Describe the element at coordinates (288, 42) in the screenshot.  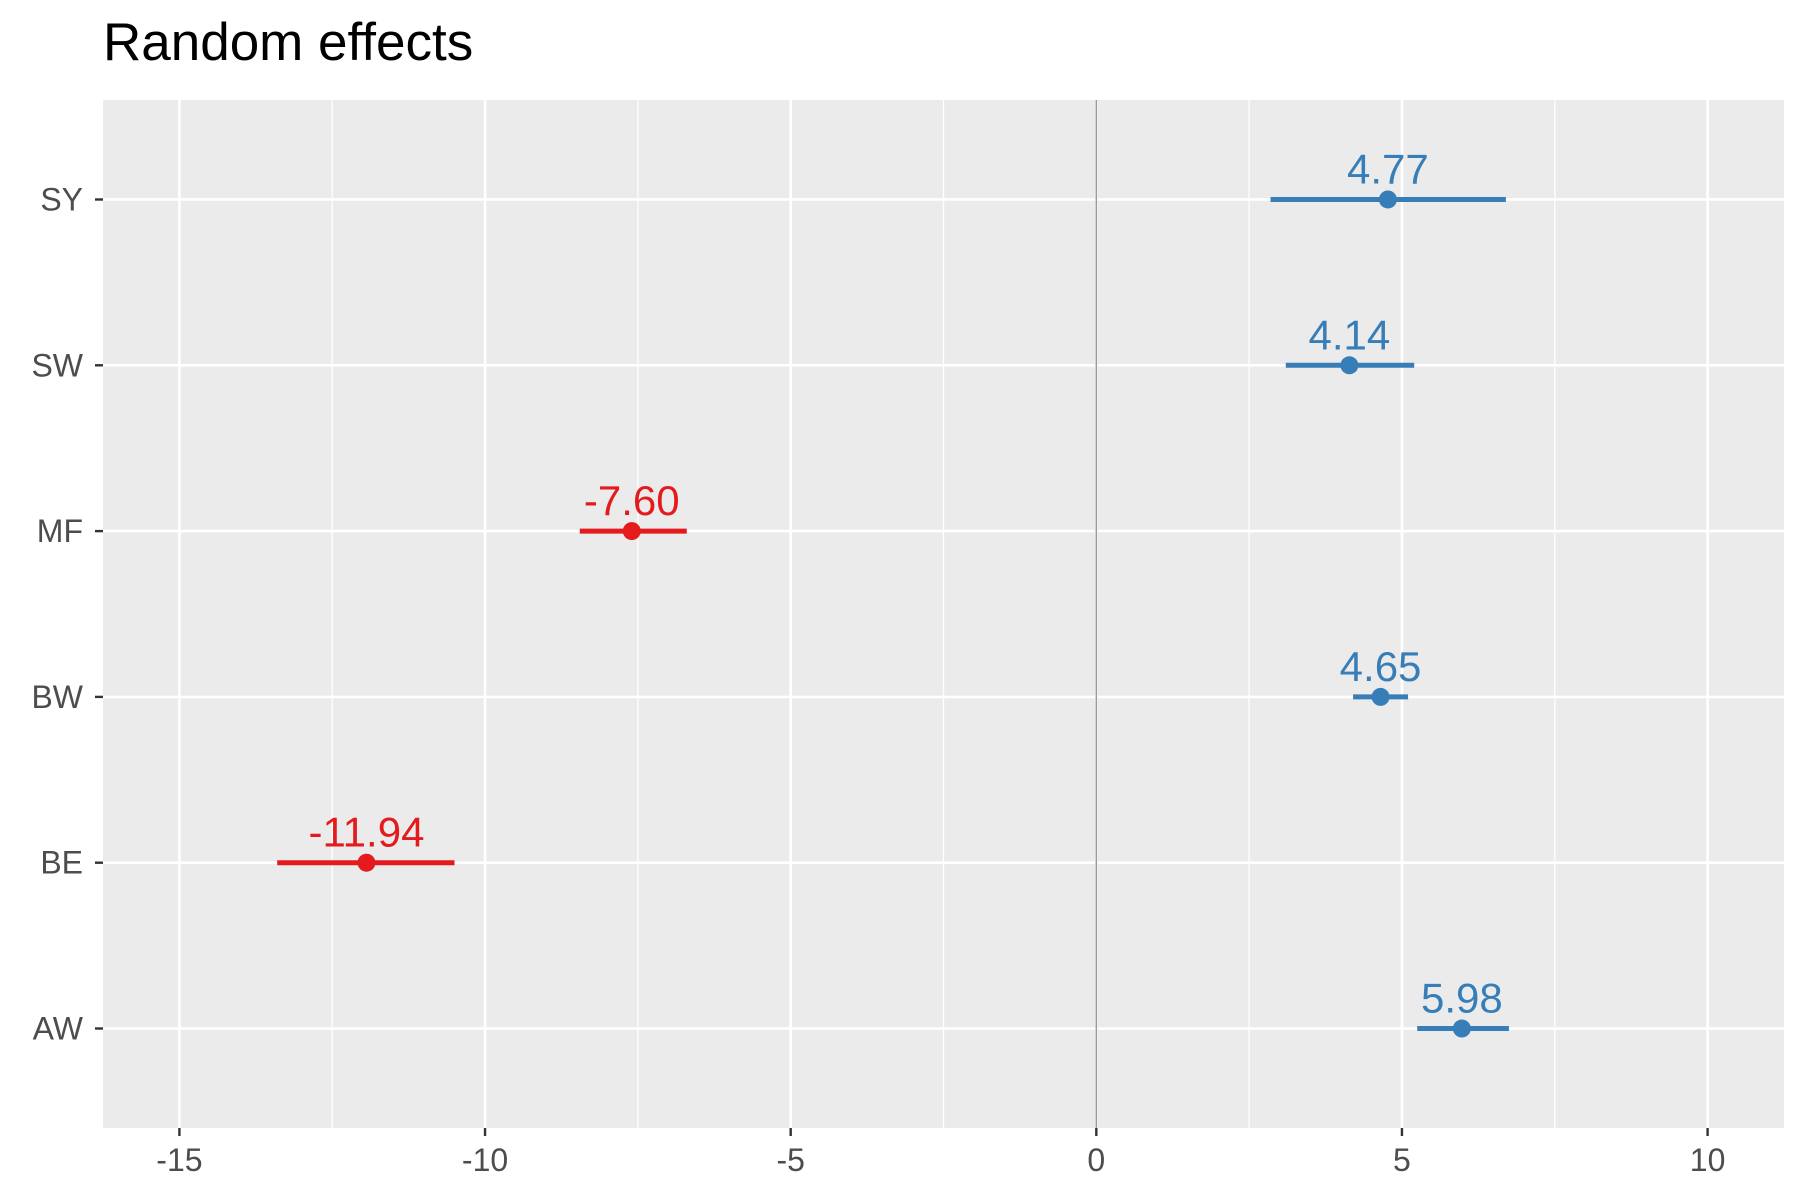
I see `chart-title: Random effects` at that location.